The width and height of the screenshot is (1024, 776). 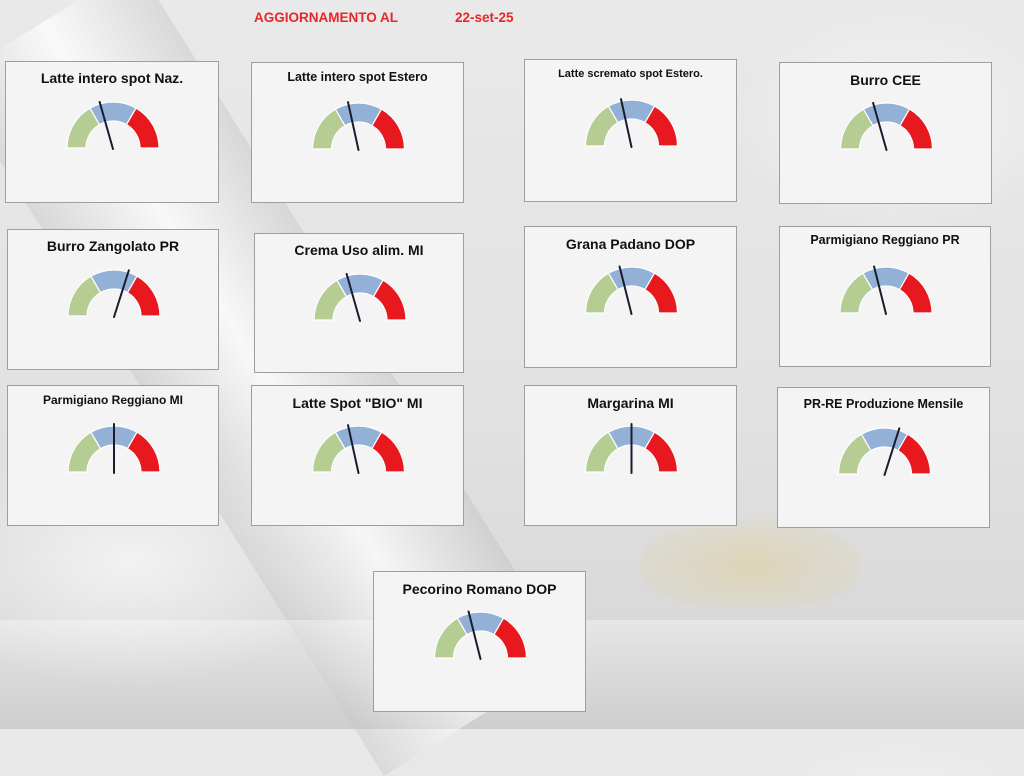 I want to click on gauge-card: Latte Spot "BIO" MI, so click(x=357, y=455).